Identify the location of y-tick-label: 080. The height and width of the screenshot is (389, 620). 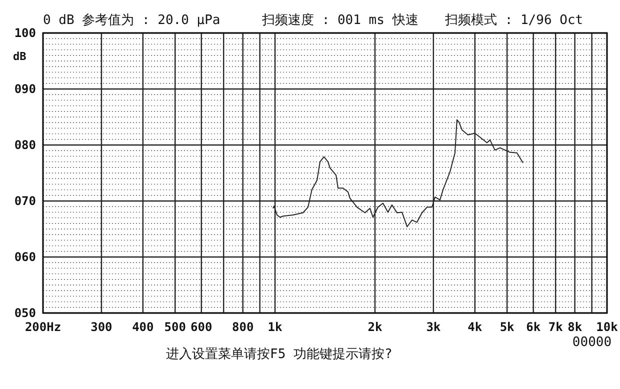
(25, 145).